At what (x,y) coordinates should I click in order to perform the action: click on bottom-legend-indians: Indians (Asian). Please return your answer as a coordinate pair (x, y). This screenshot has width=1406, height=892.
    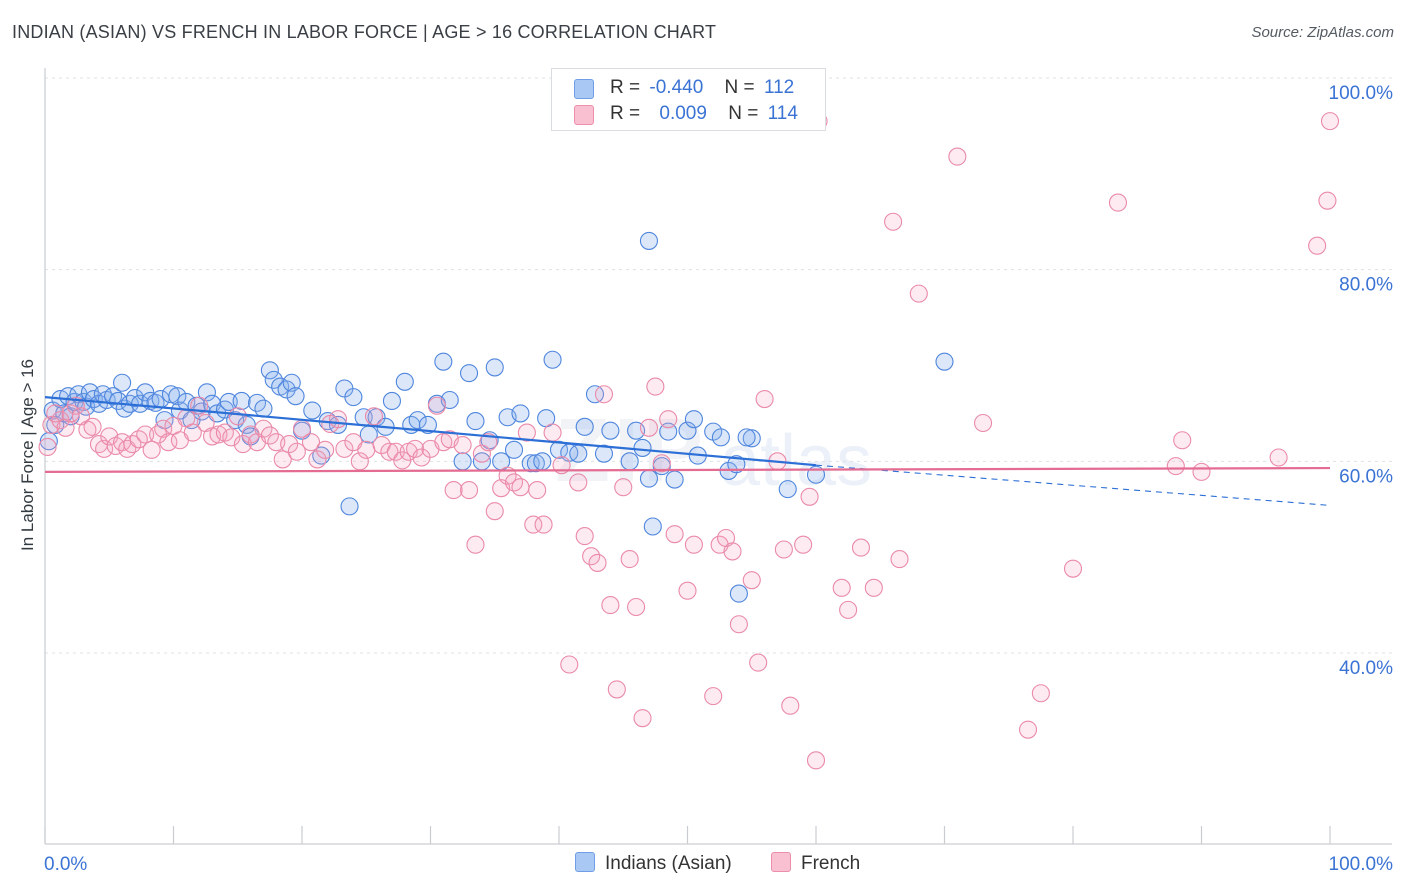
    Looking at the image, I should click on (653, 863).